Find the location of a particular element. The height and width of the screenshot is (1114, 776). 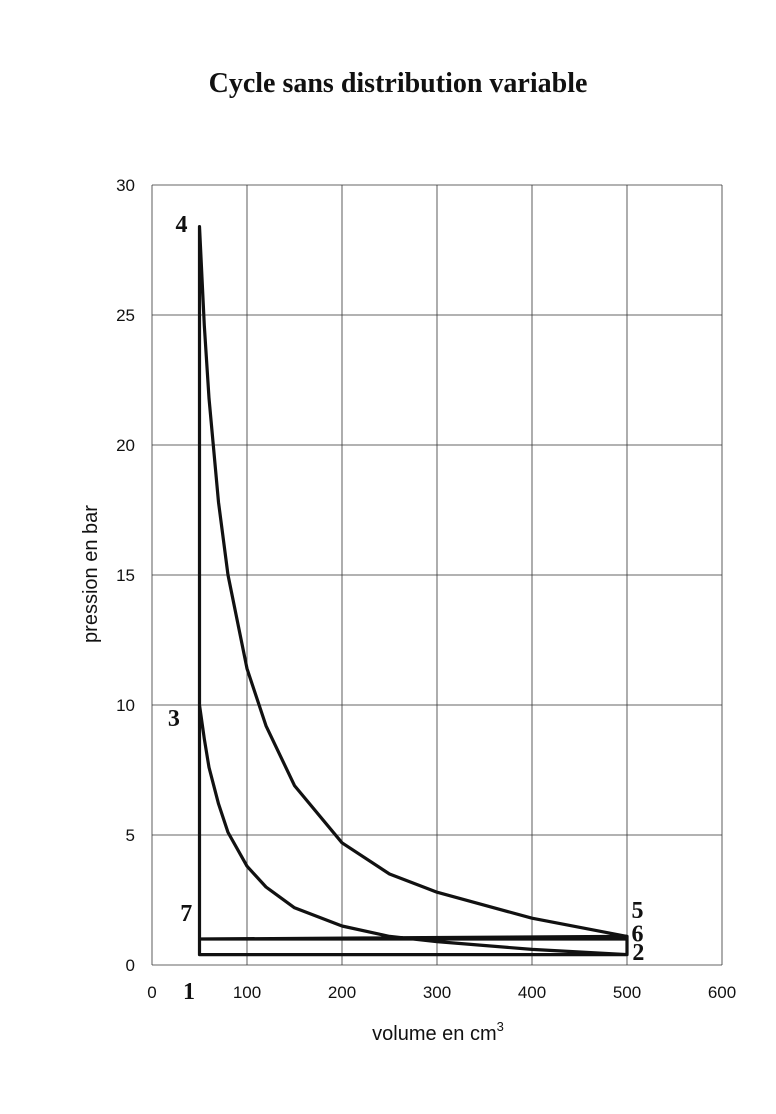

point-label: 7 is located at coordinates (186, 914).